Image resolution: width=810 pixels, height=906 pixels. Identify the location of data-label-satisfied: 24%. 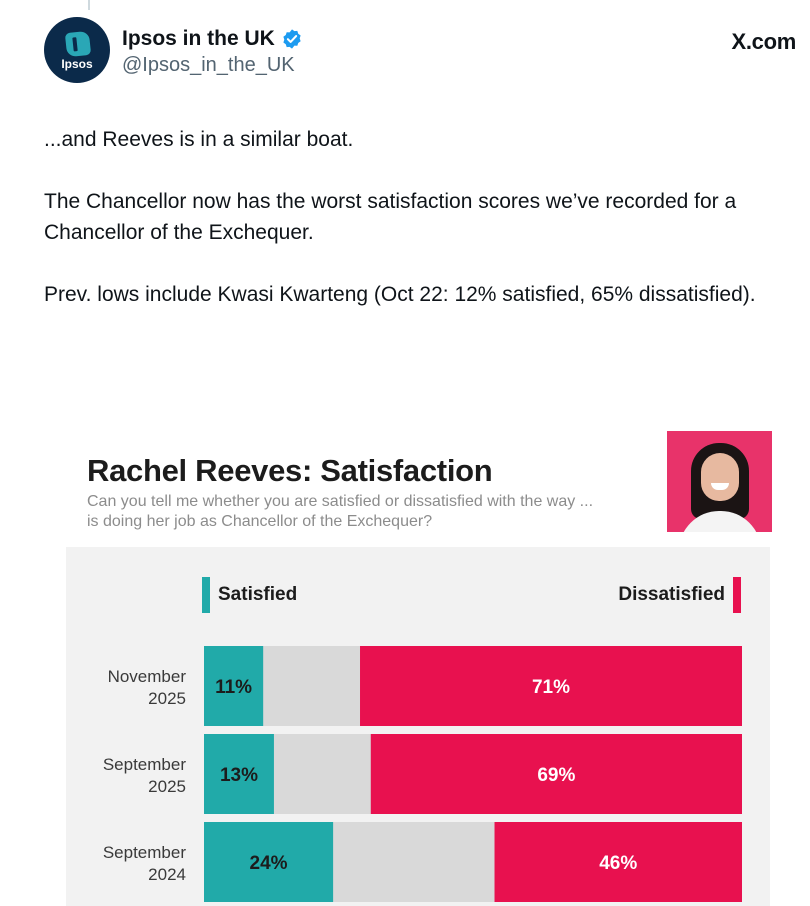
(269, 863).